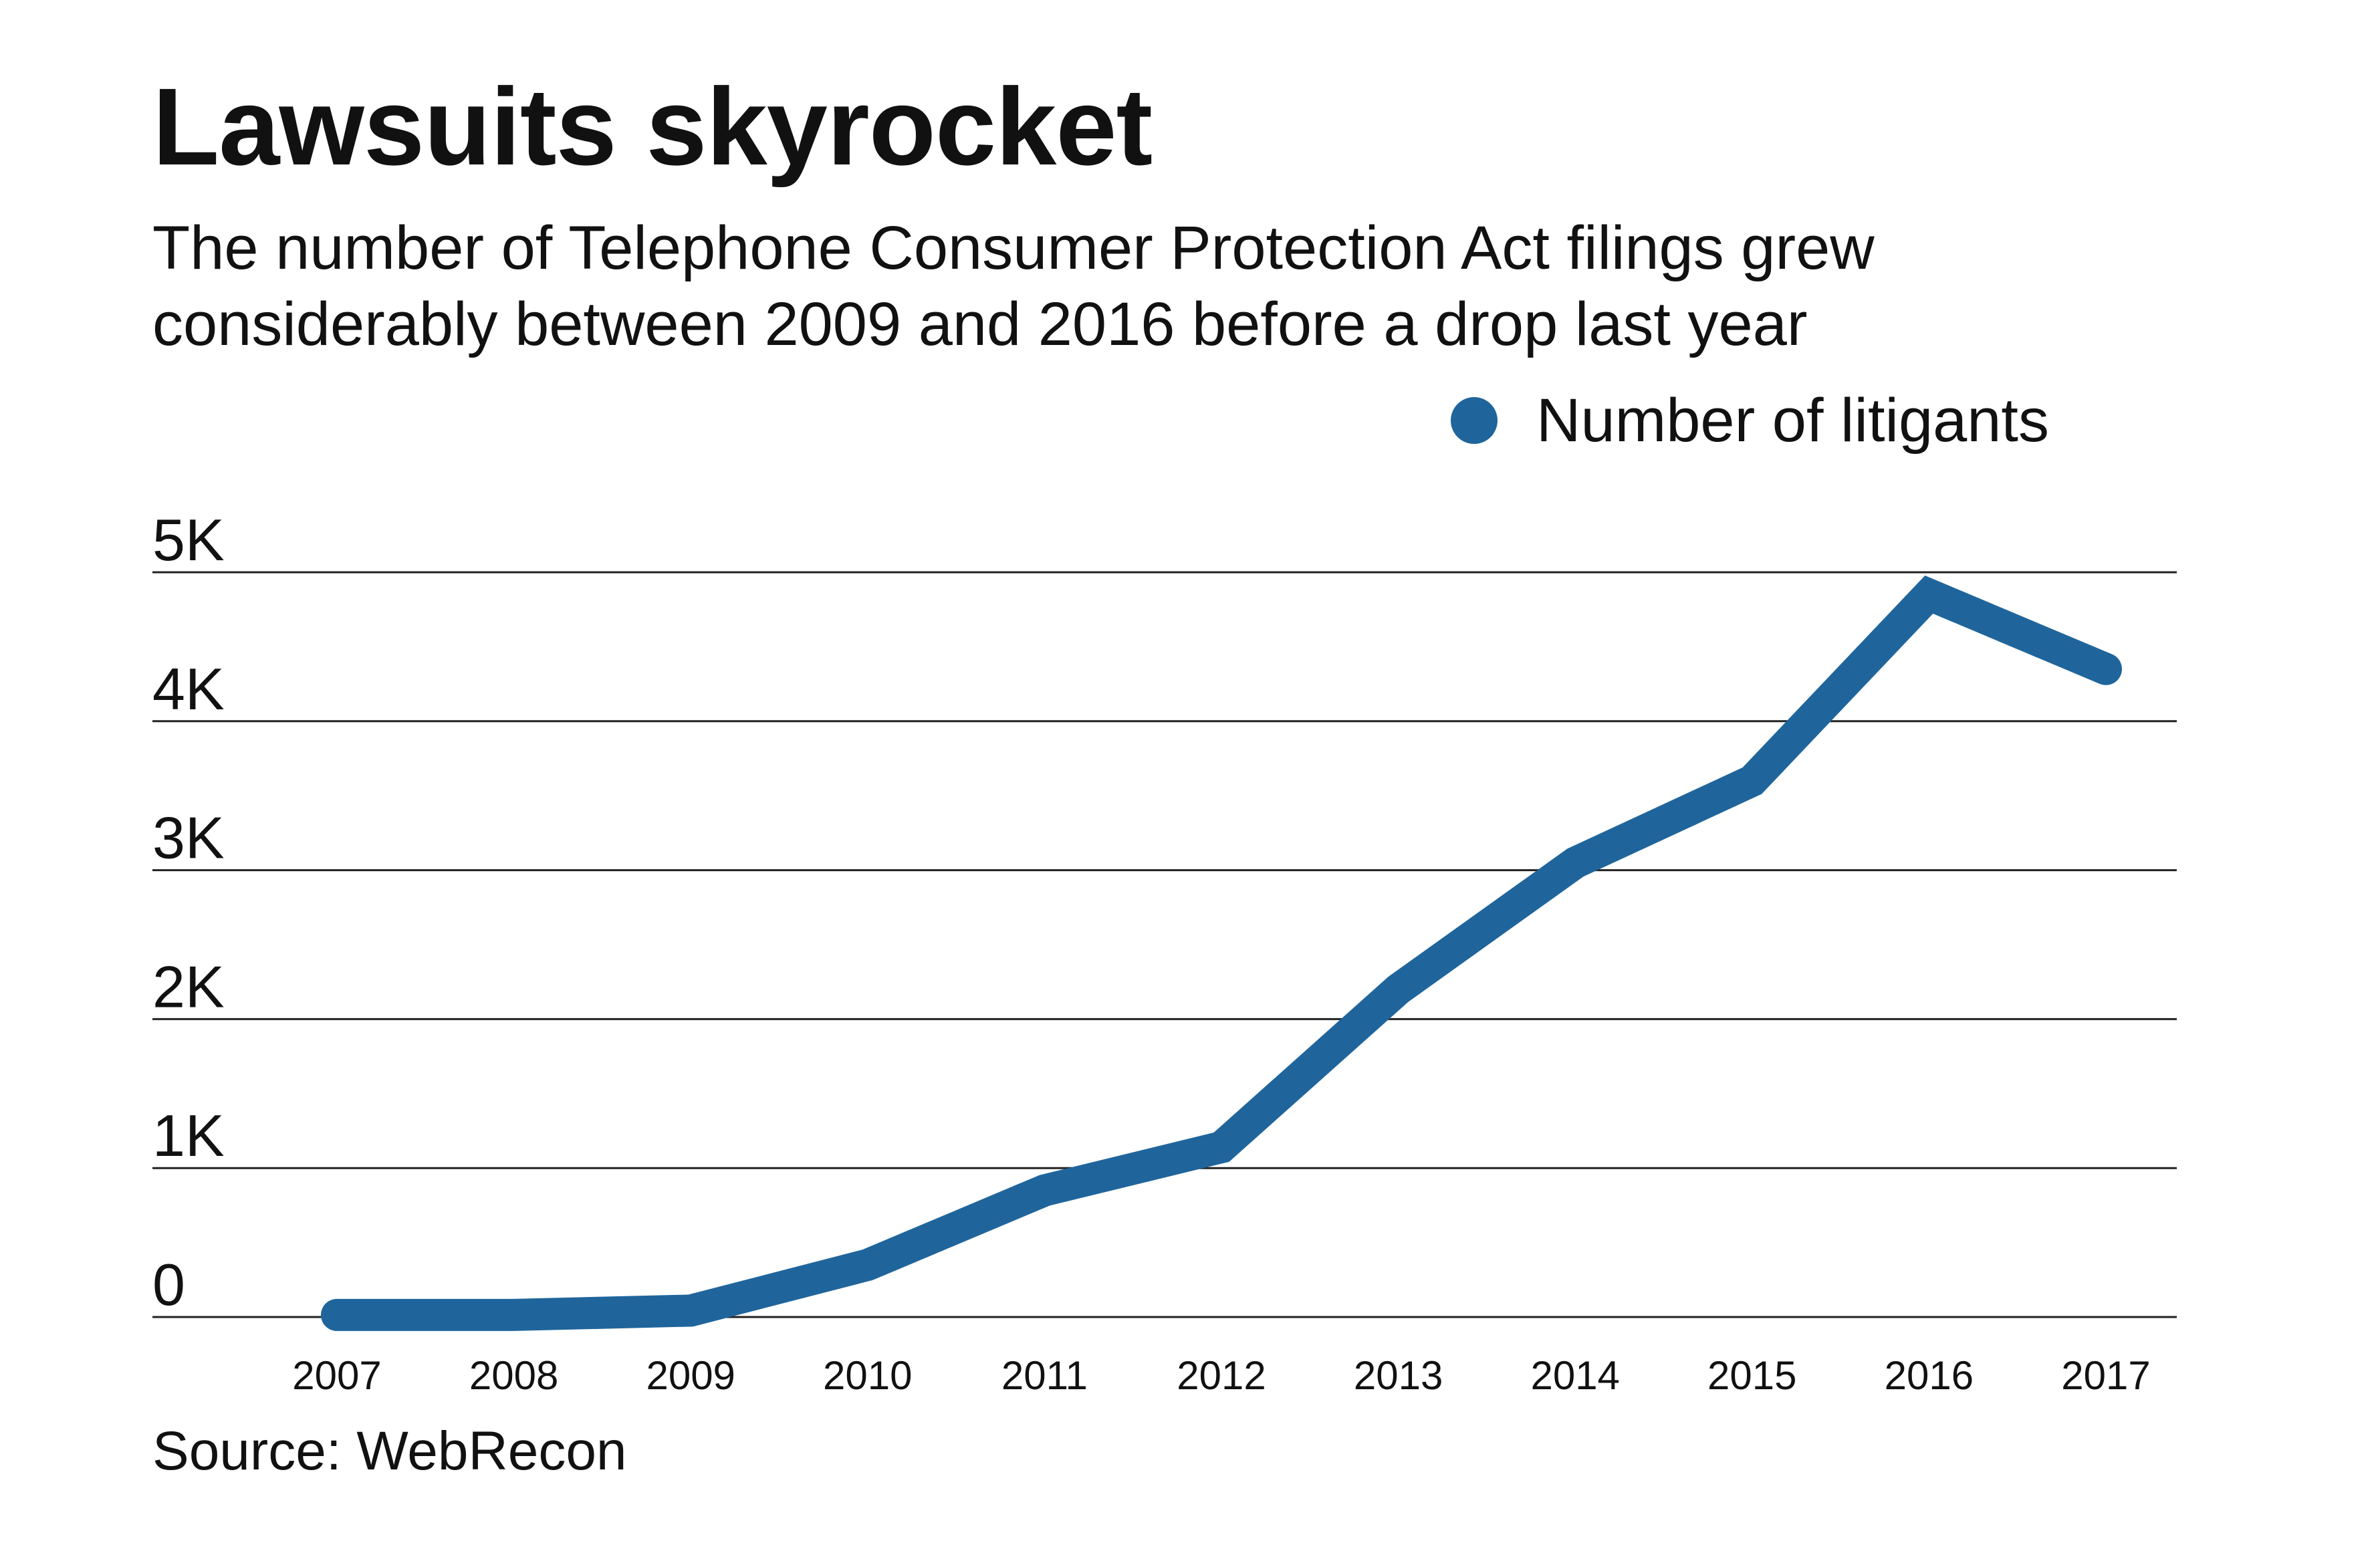 Image resolution: width=2380 pixels, height=1551 pixels. What do you see at coordinates (867, 1375) in the screenshot?
I see `x-tick-label-2010: 2010` at bounding box center [867, 1375].